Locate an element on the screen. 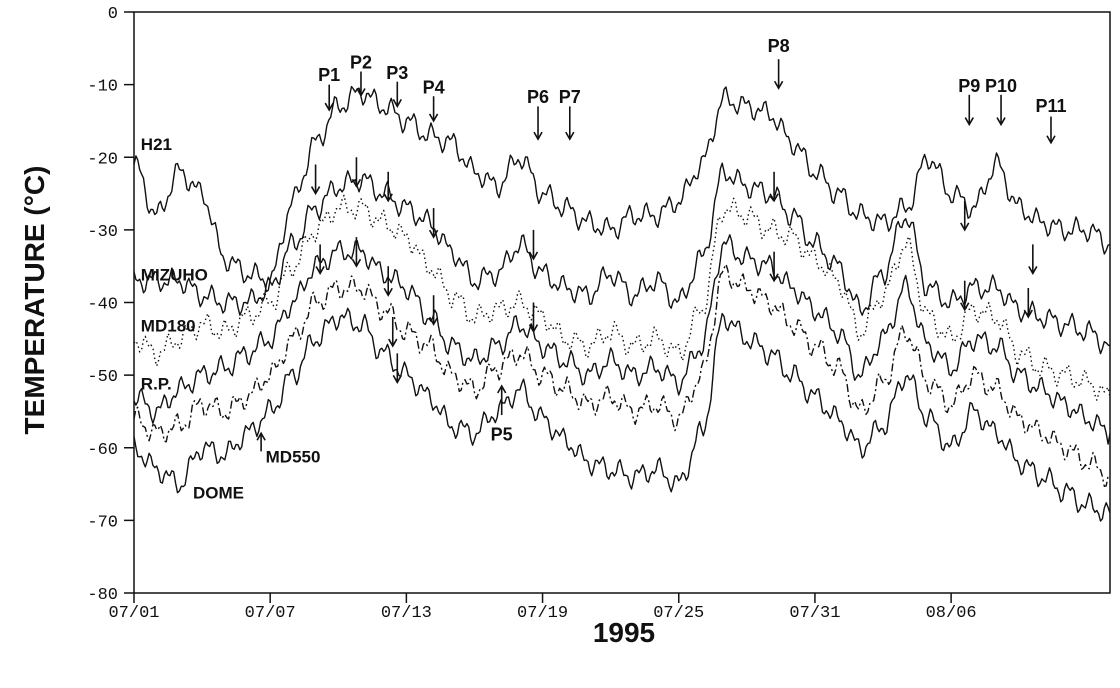 The width and height of the screenshot is (1120, 688). series-label: MIZUHO is located at coordinates (174, 275).